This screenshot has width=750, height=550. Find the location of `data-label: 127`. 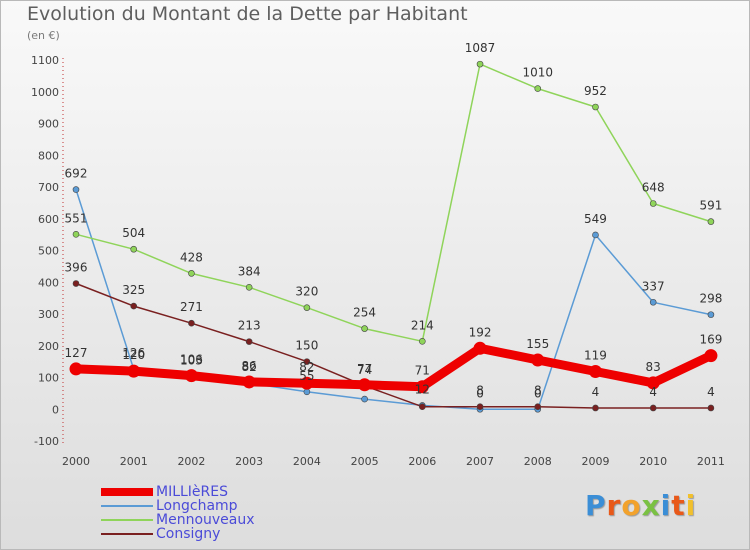

data-label: 127 is located at coordinates (76, 353).